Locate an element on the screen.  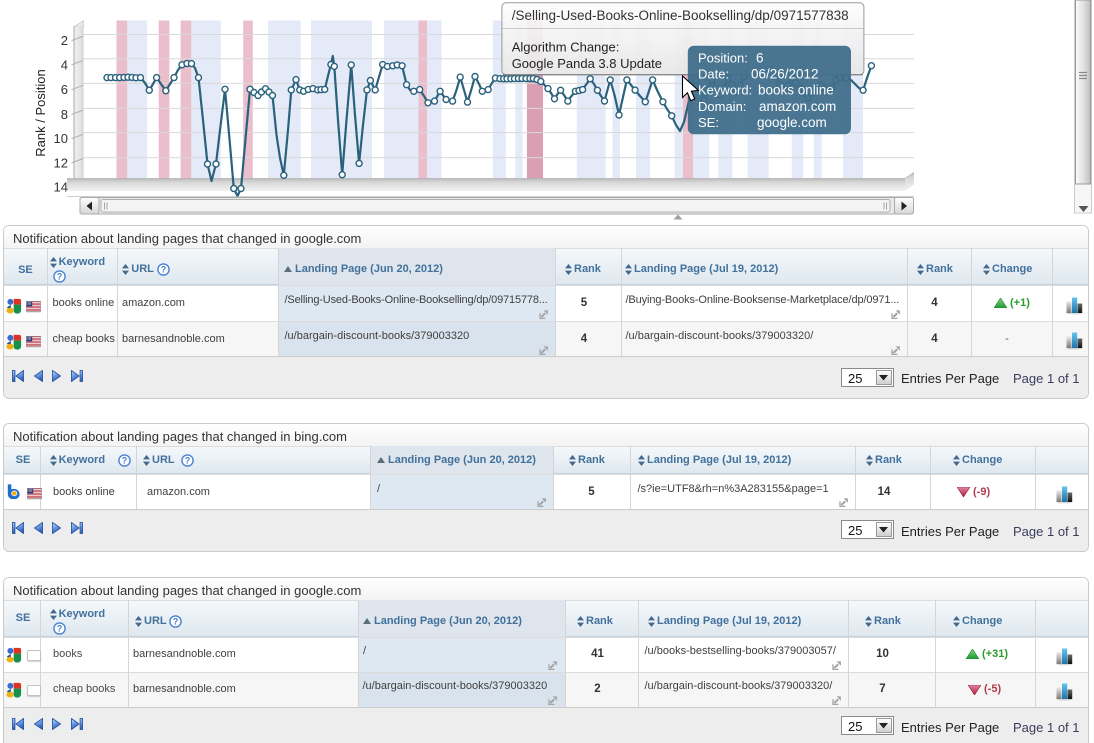
svg-text: amazon.com is located at coordinates (797, 106).